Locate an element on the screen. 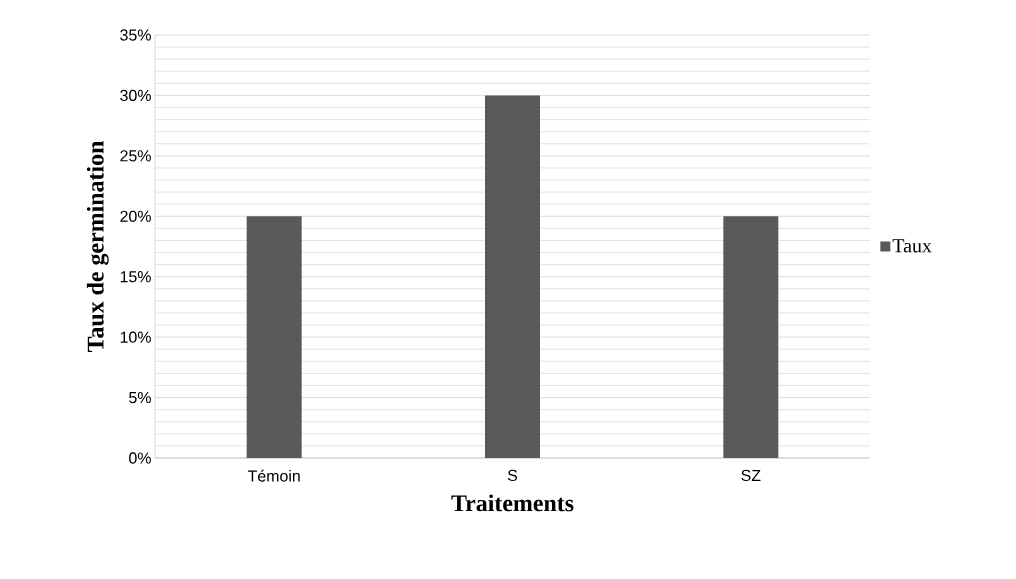 The image size is (1016, 579). y-tick-label: 15% is located at coordinates (135, 277).